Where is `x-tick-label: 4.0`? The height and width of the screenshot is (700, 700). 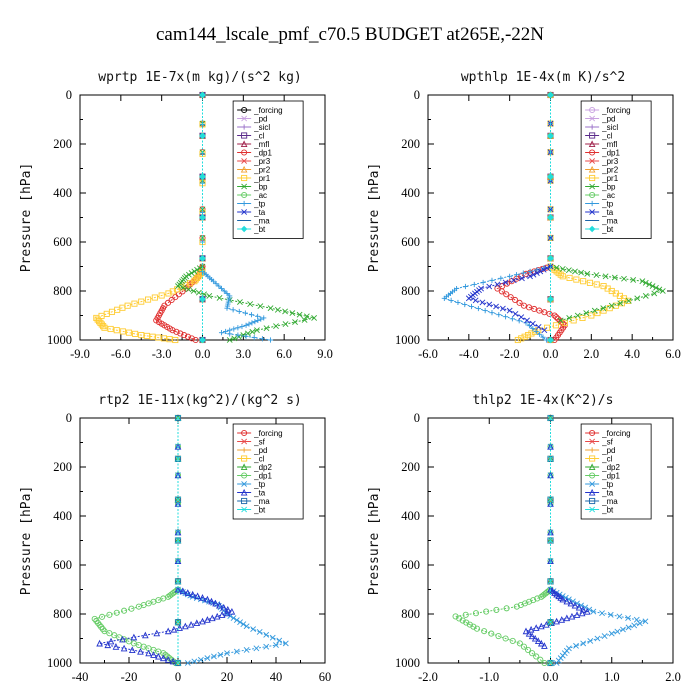
x-tick-label: 4.0 is located at coordinates (632, 354).